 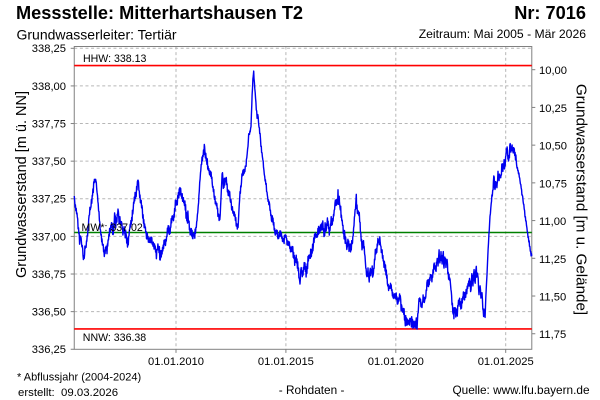 I want to click on svg-text: 01.01.2020, so click(x=396, y=362).